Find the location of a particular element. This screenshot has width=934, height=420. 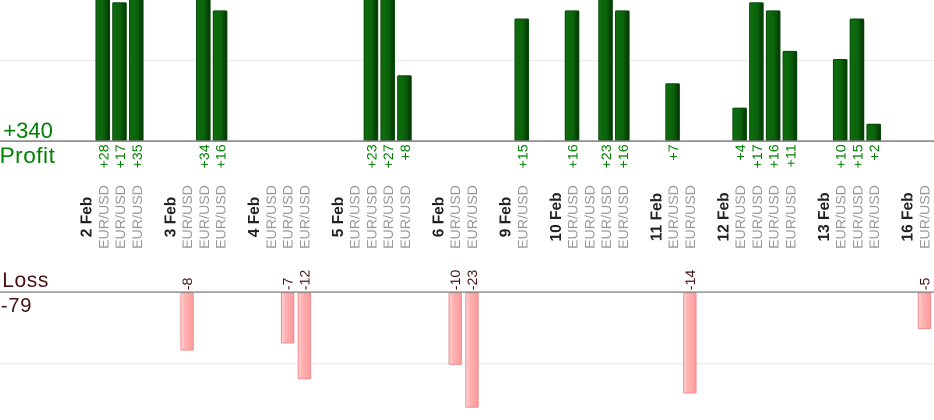

svg-text: Loss is located at coordinates (25, 280).